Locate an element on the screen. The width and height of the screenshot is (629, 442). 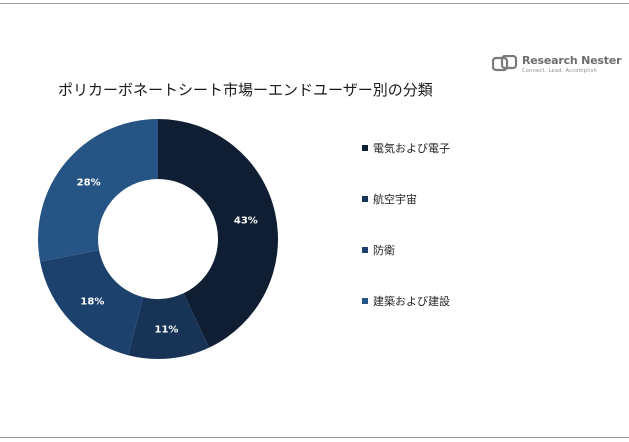
research-nester-logo-icon is located at coordinates (505, 63).